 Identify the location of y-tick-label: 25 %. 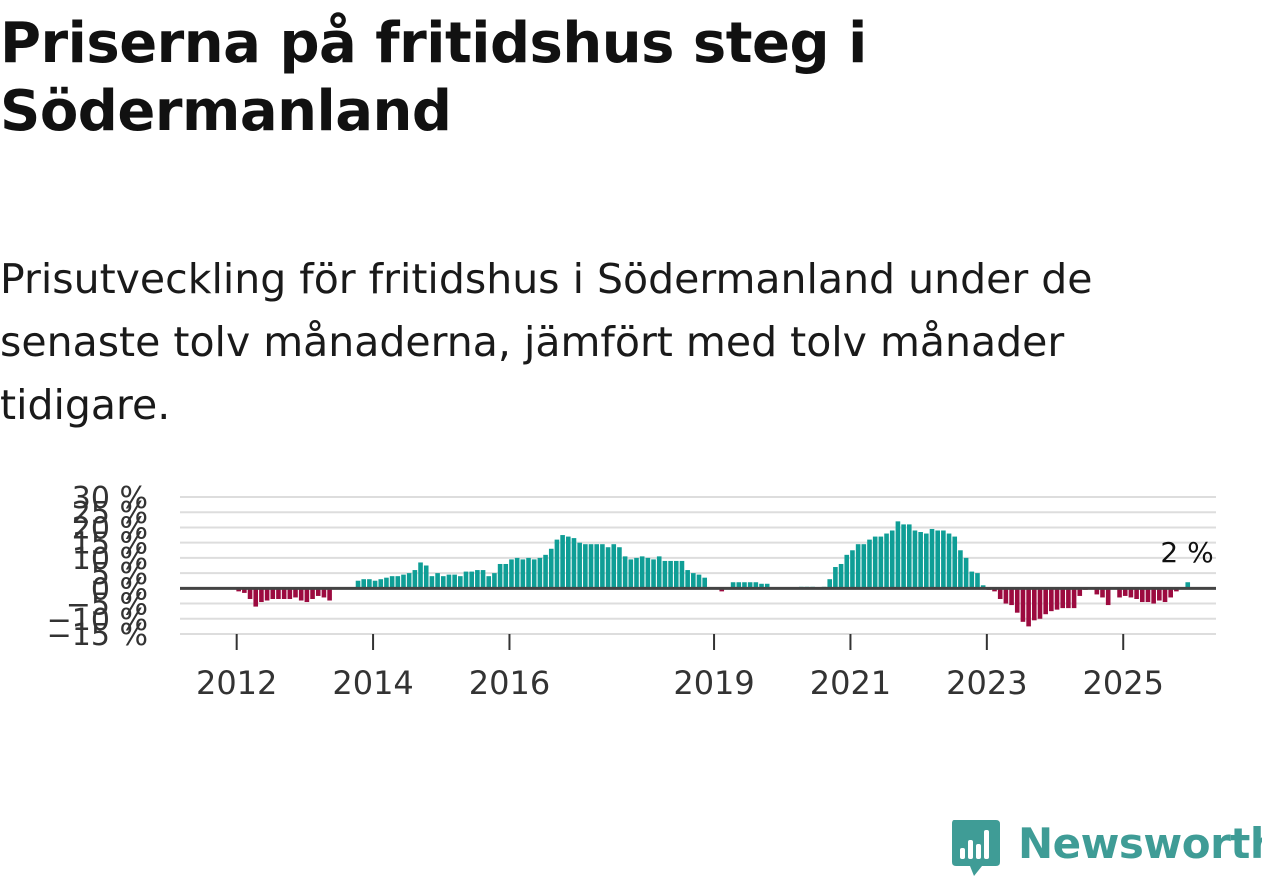
(110, 513).